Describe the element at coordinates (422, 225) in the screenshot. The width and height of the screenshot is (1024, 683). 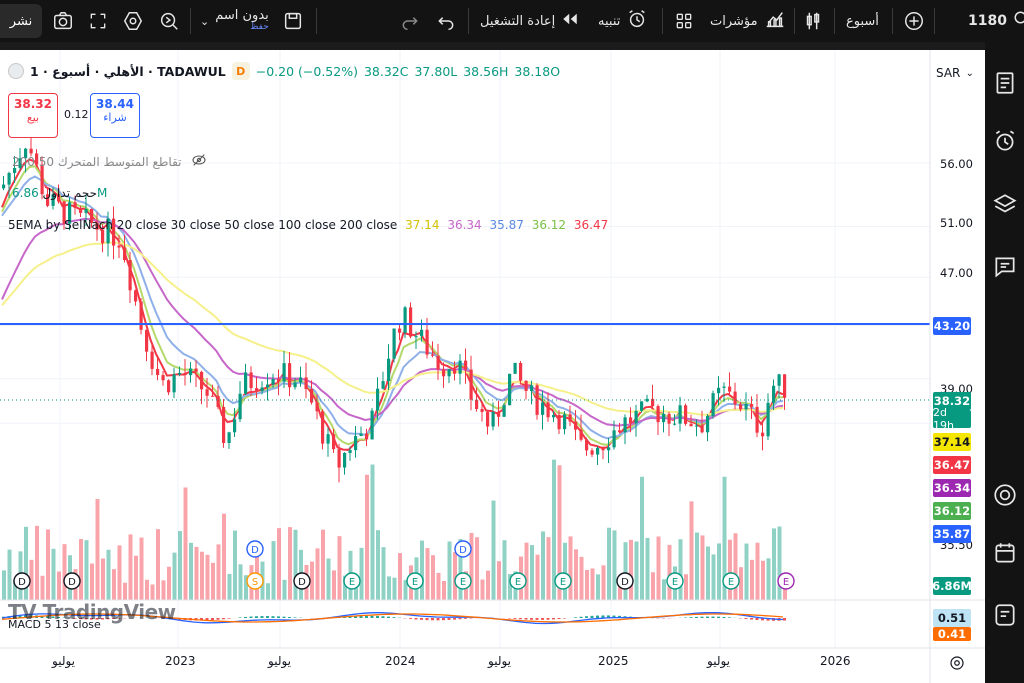
I see `ema-value-20: 37.14` at that location.